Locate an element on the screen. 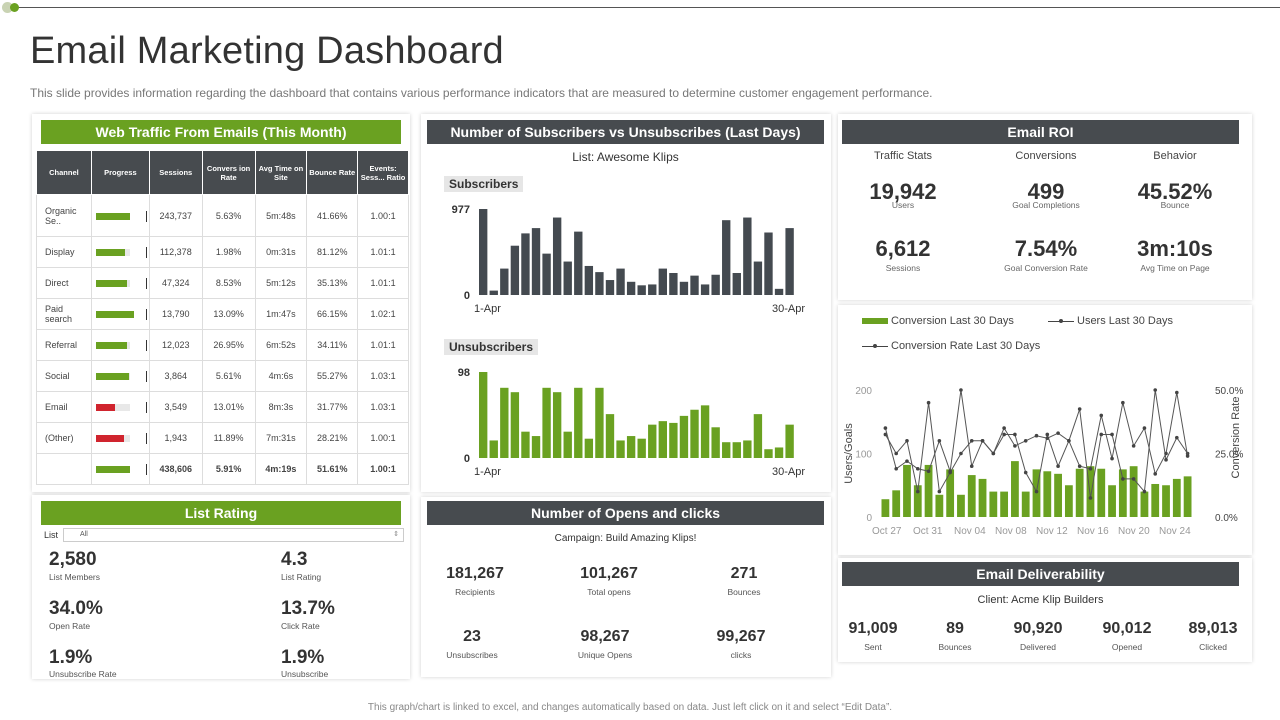 Image resolution: width=1280 pixels, height=720 pixels. roi-column: Behavior is located at coordinates (1175, 156).